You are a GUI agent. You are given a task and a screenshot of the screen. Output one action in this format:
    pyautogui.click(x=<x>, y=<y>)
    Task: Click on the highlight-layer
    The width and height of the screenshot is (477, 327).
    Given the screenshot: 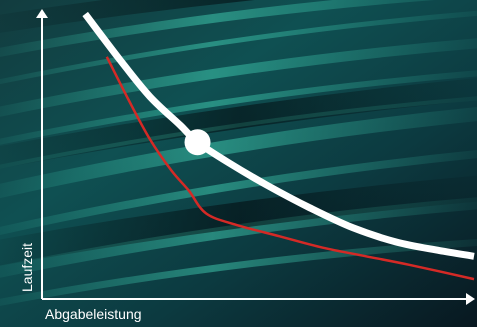 What is the action you would take?
    pyautogui.click(x=197, y=142)
    